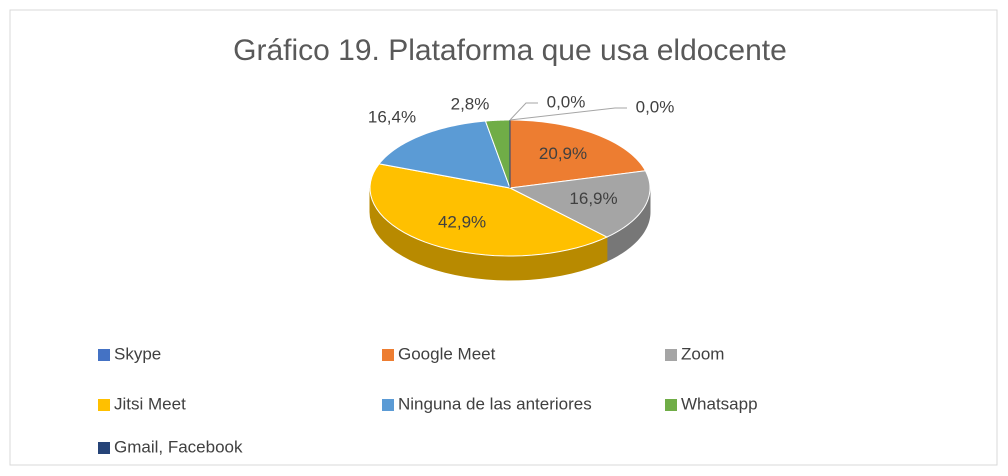 The width and height of the screenshot is (1008, 476). I want to click on legend-label: Zoom, so click(702, 353).